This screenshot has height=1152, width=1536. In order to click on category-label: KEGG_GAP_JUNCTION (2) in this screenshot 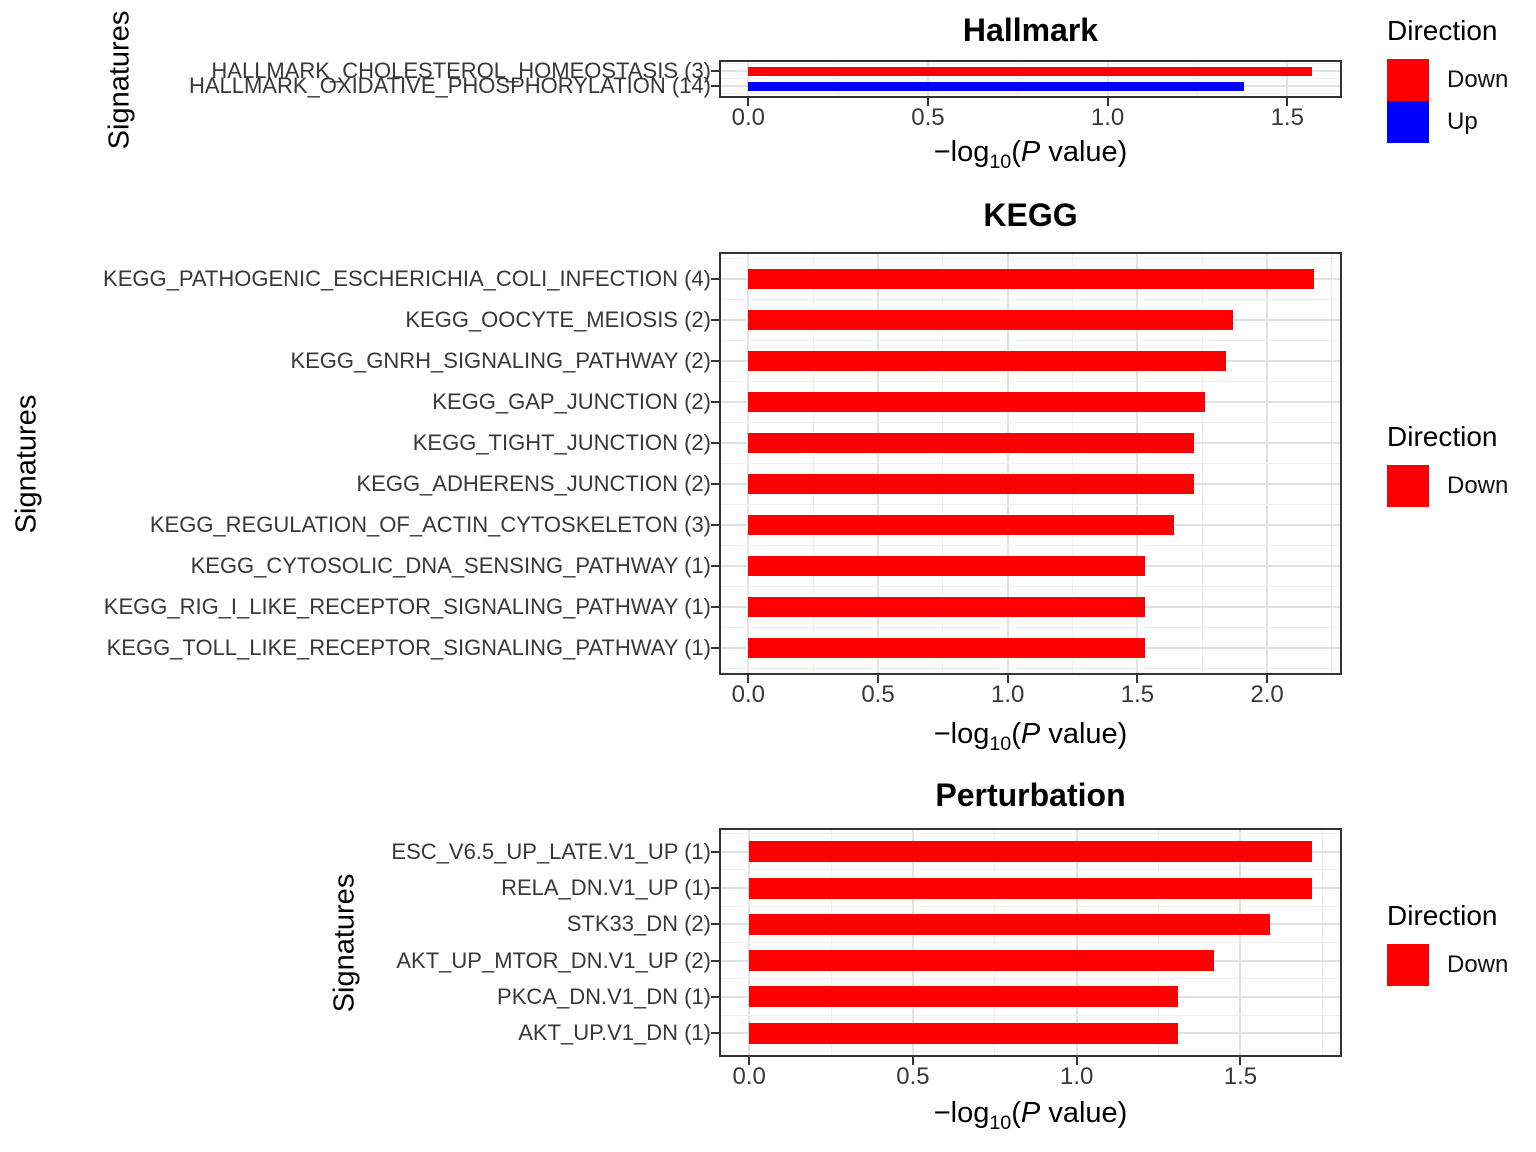, I will do `click(571, 401)`.